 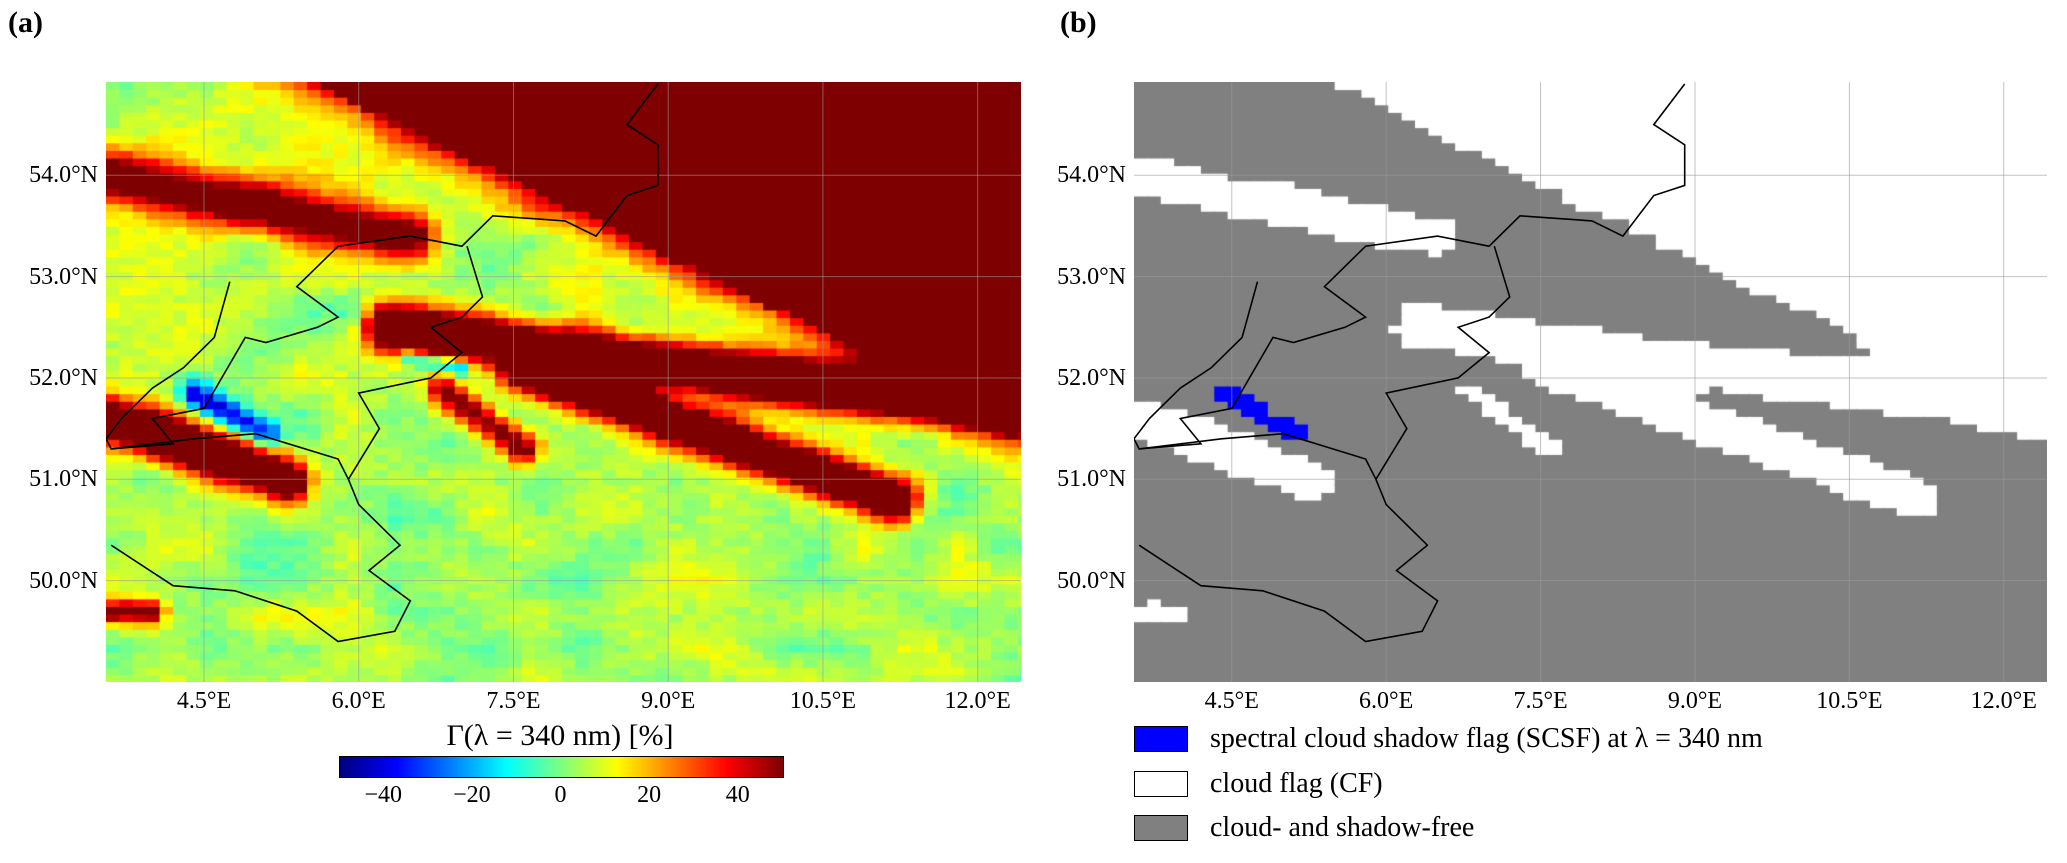 I want to click on legend-label: cloud flag (CF), so click(x=1296, y=783).